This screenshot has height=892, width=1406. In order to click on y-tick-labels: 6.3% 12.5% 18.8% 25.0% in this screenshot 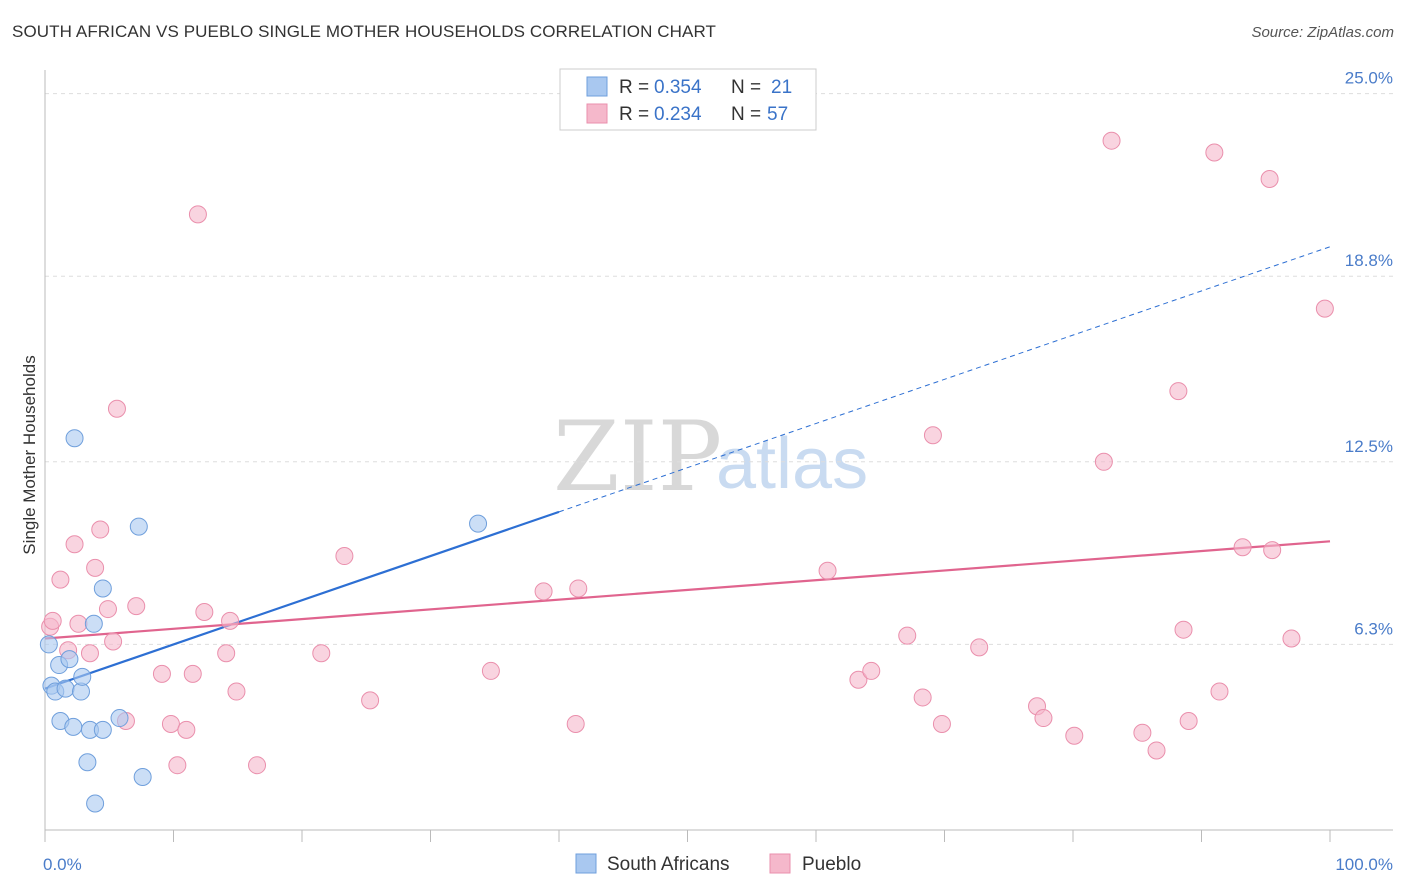, I will do `click(1369, 354)`.